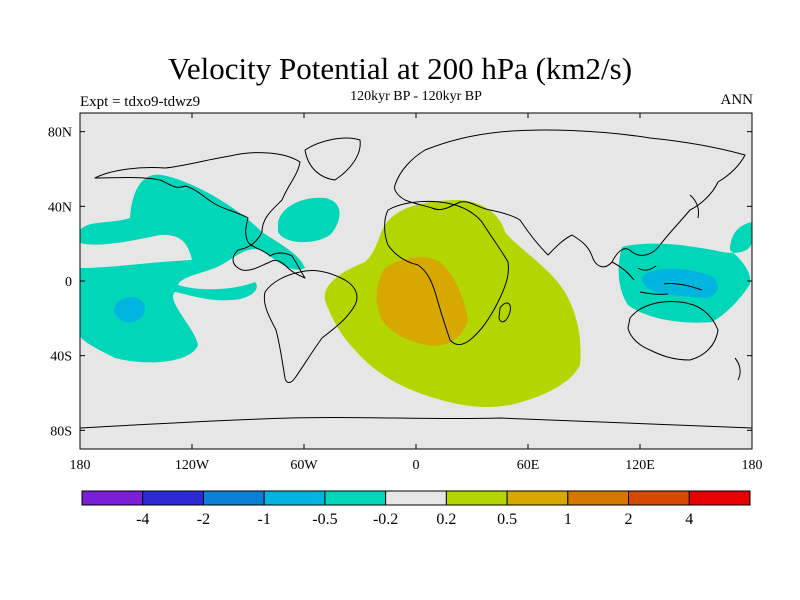 This screenshot has width=800, height=600. Describe the element at coordinates (192, 465) in the screenshot. I see `x-tick-label: 120W` at that location.